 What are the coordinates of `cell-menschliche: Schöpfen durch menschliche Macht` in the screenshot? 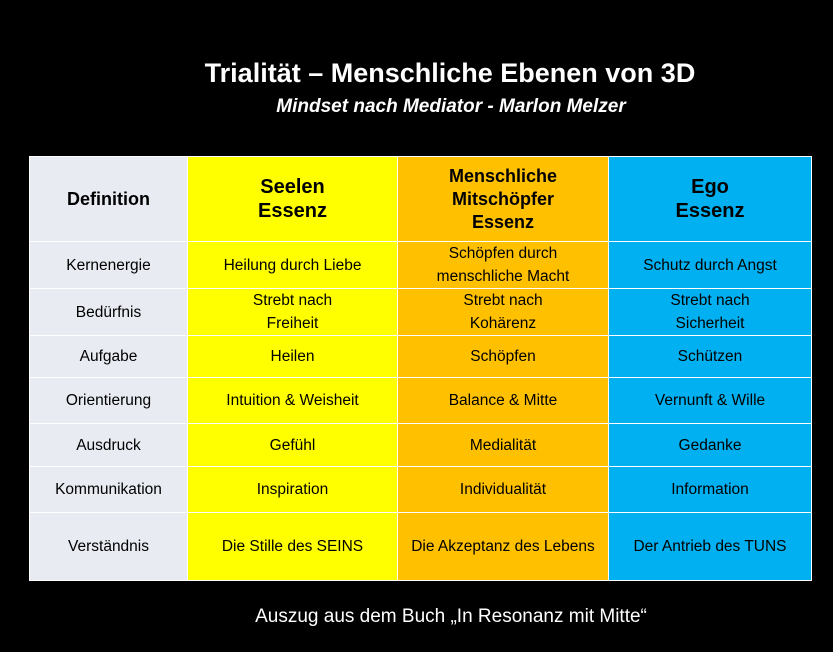 It's located at (503, 265).